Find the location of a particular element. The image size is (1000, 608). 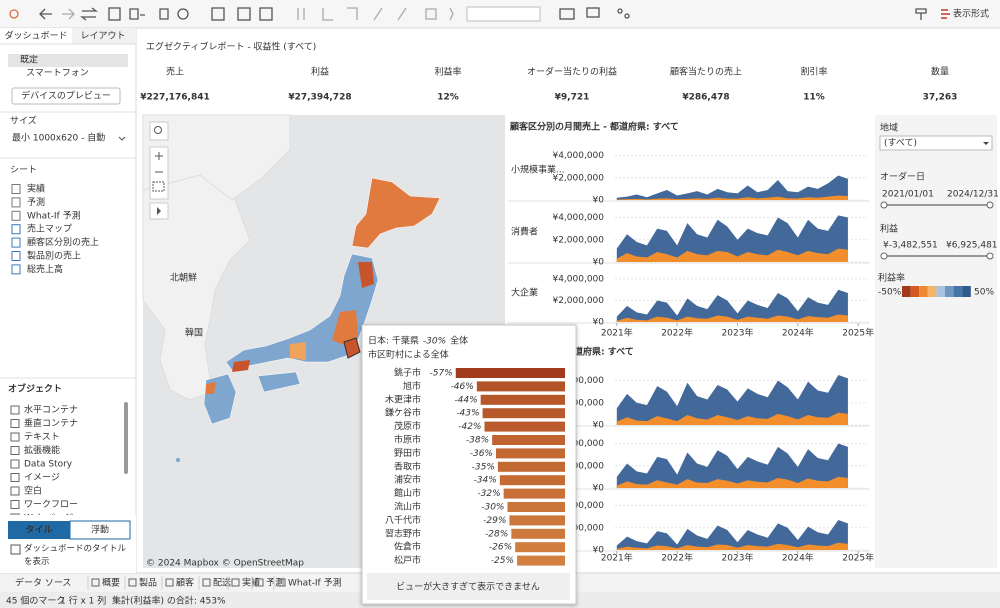

y-tick-label: ¥0 is located at coordinates (599, 489).